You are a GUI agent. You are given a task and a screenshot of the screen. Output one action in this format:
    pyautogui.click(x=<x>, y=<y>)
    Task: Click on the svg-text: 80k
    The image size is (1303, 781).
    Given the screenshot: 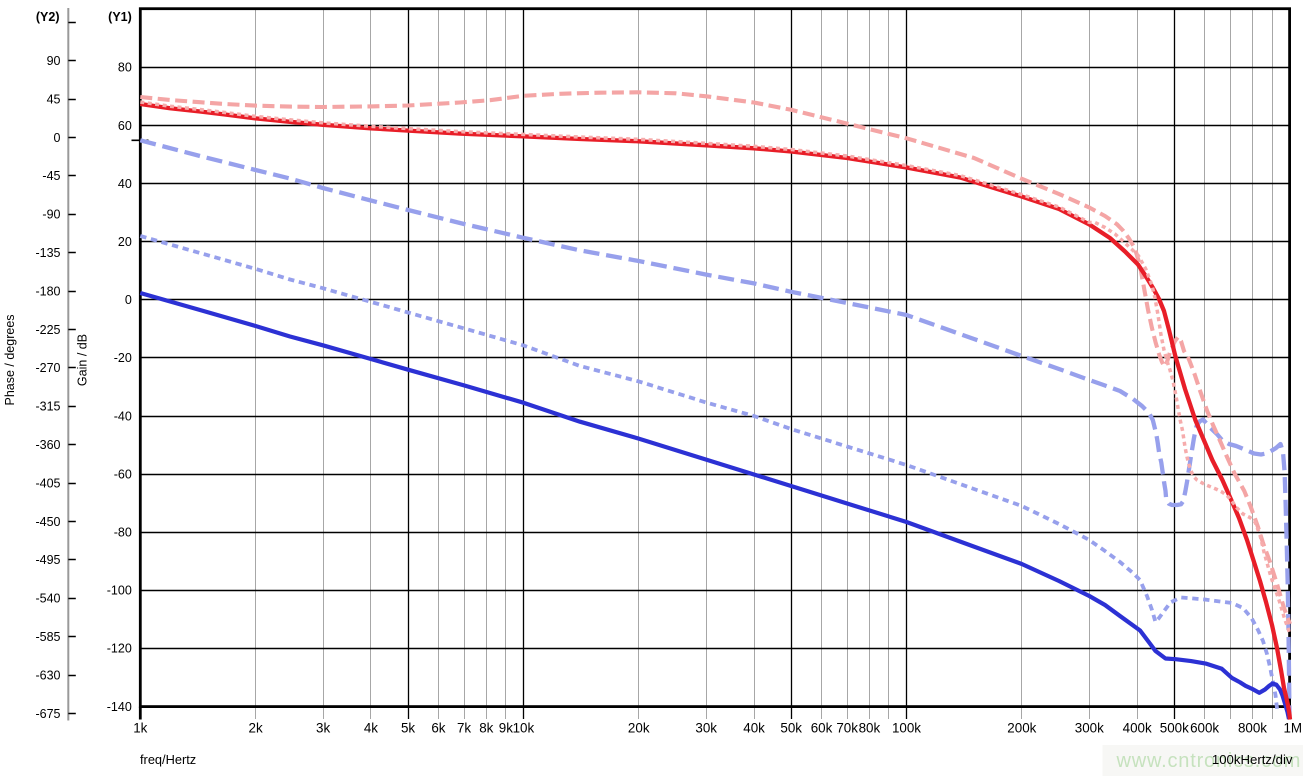 What is the action you would take?
    pyautogui.click(x=870, y=728)
    